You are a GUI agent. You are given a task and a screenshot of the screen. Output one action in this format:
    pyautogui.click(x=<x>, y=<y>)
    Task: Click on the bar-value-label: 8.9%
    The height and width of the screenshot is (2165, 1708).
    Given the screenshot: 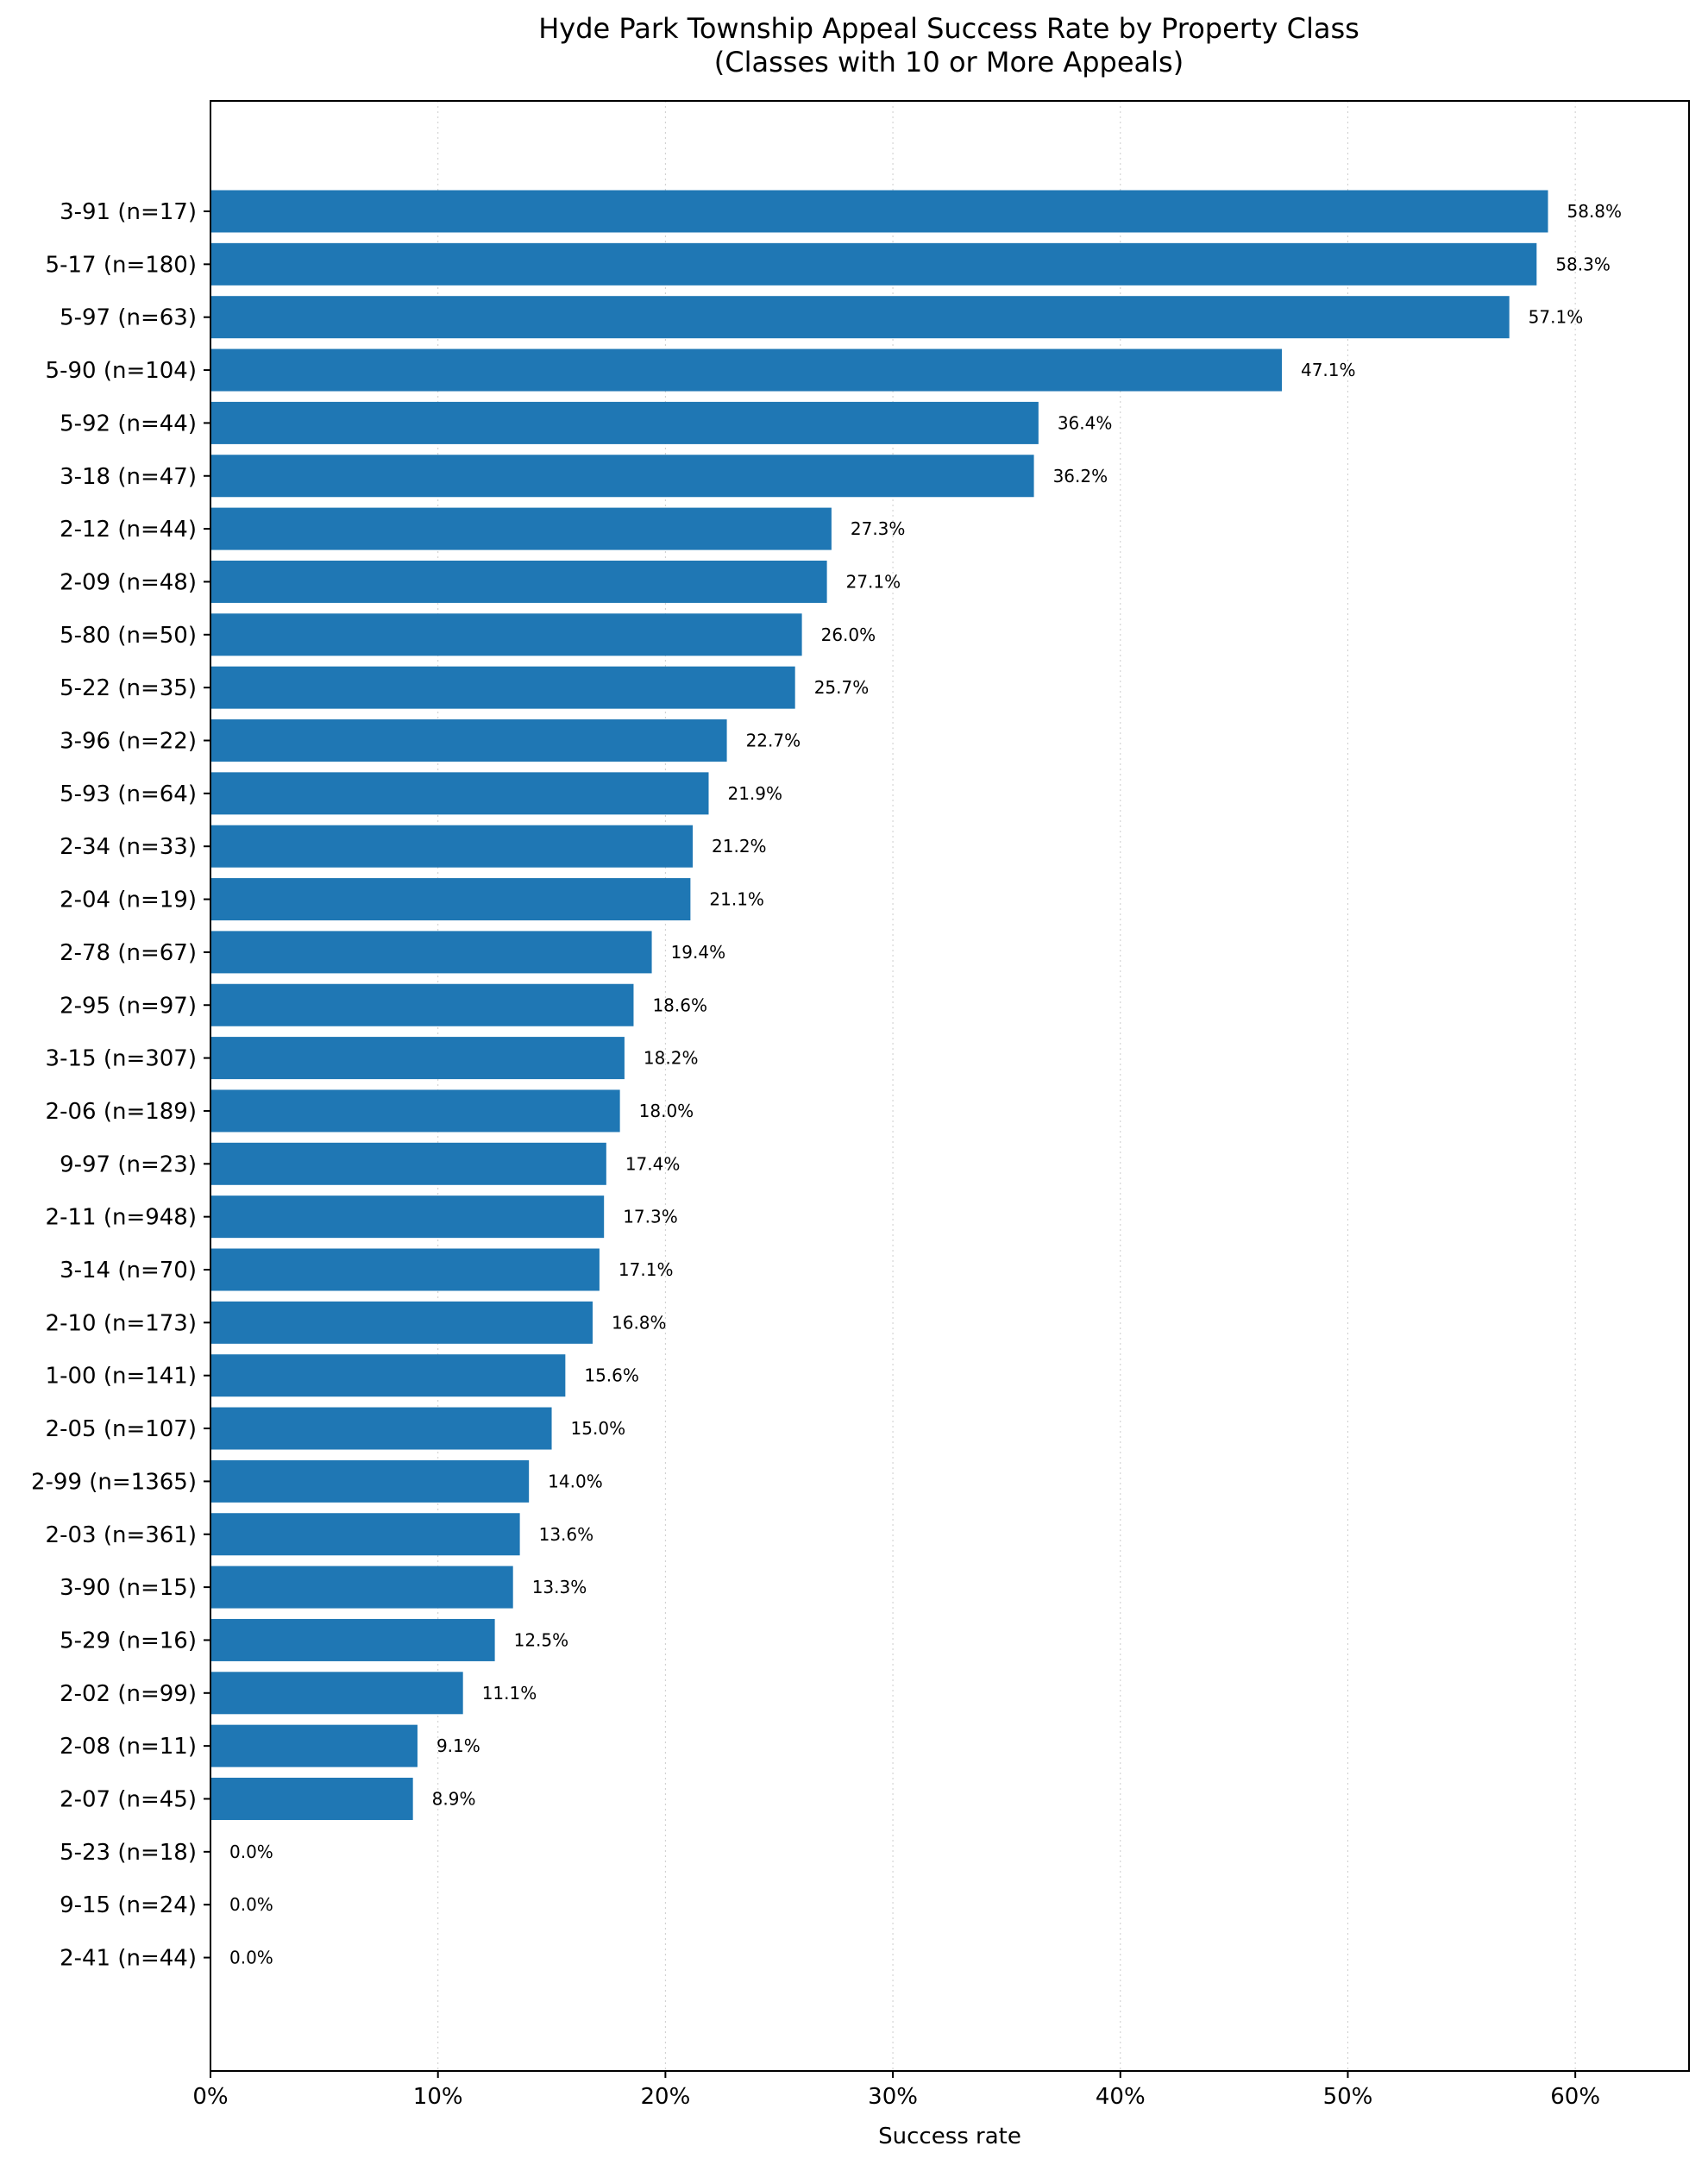 What is the action you would take?
    pyautogui.click(x=454, y=1799)
    